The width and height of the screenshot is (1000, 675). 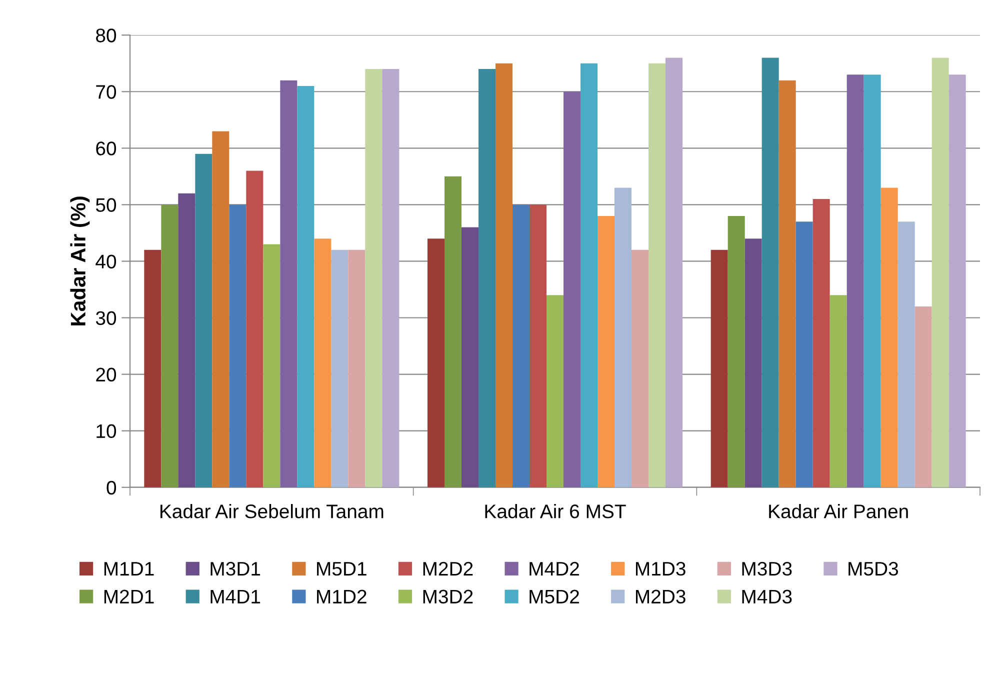 I want to click on legend-label: M2D1, so click(x=129, y=597).